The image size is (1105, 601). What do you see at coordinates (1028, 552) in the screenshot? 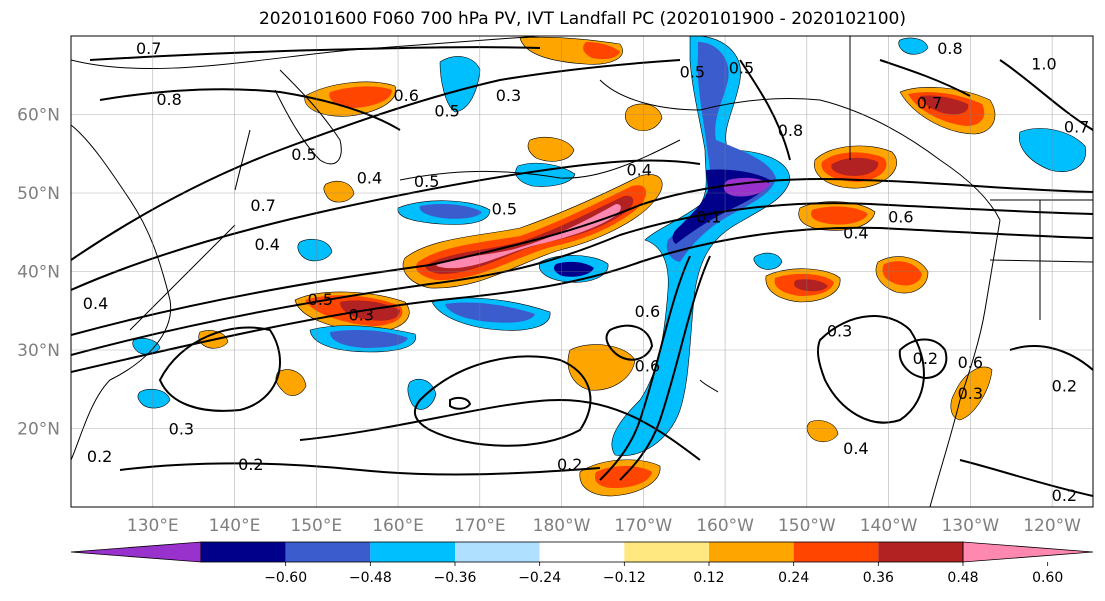
I see `colorbar-extend-high` at bounding box center [1028, 552].